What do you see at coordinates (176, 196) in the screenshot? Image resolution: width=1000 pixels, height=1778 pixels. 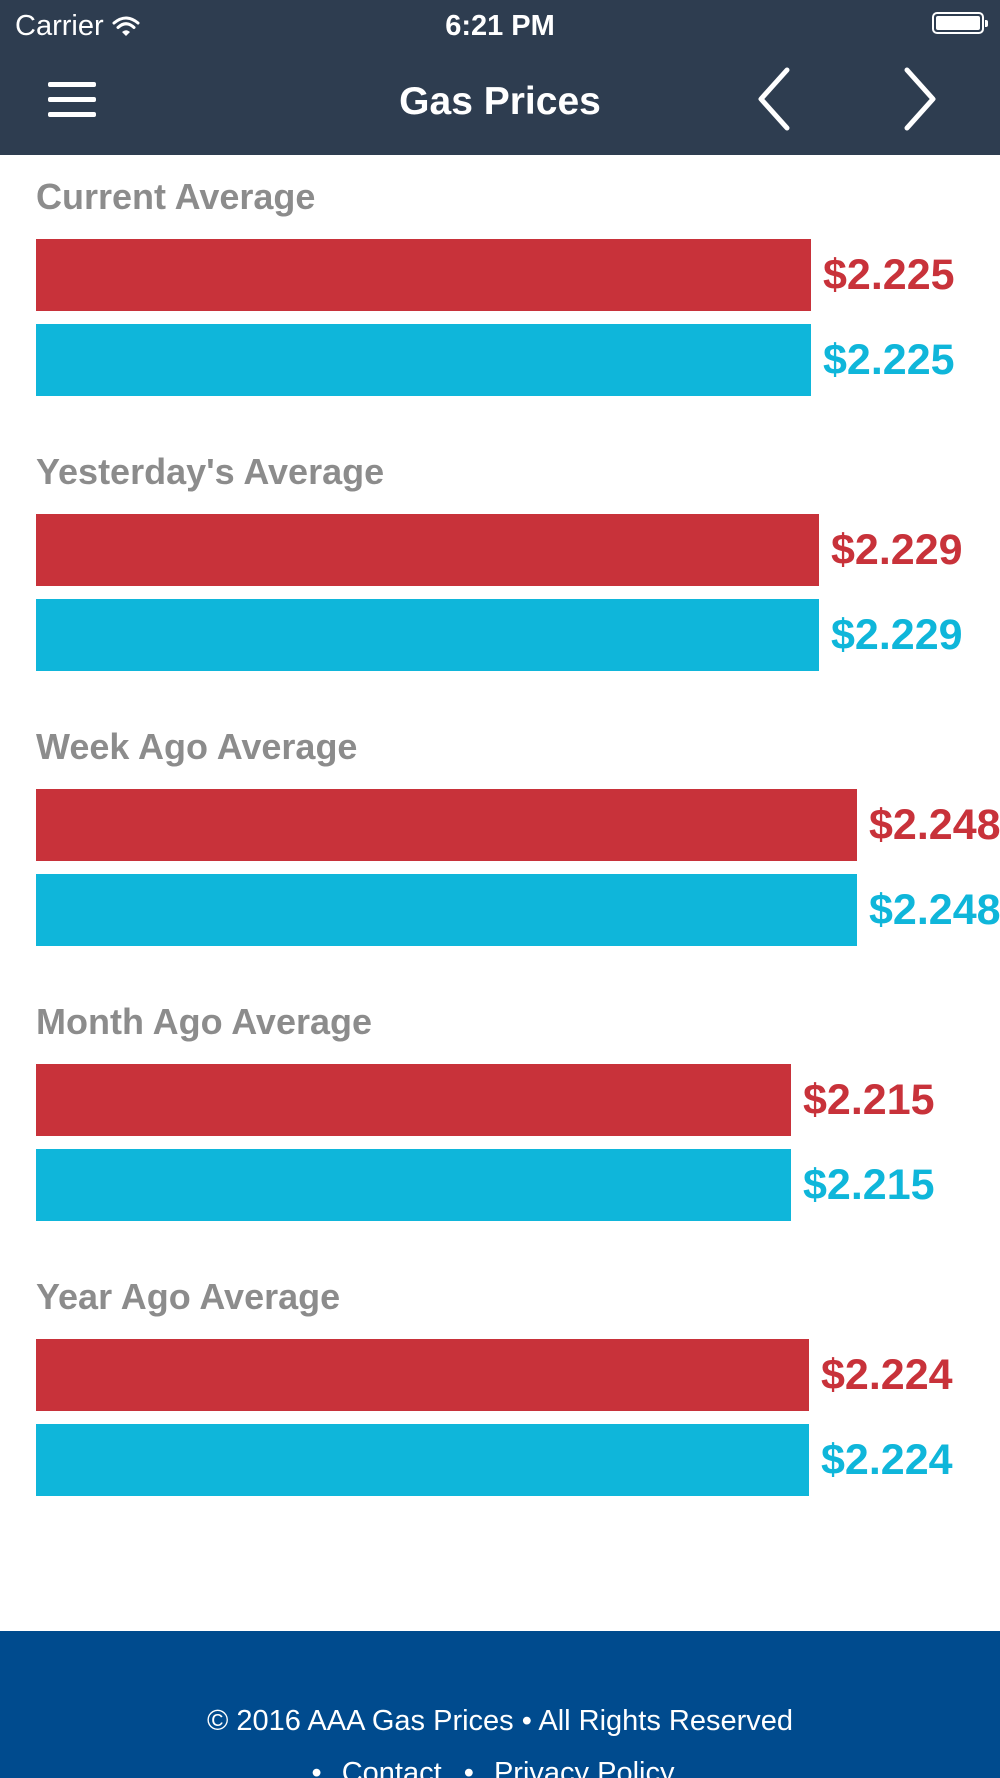 I see `section-title: Current Average` at bounding box center [176, 196].